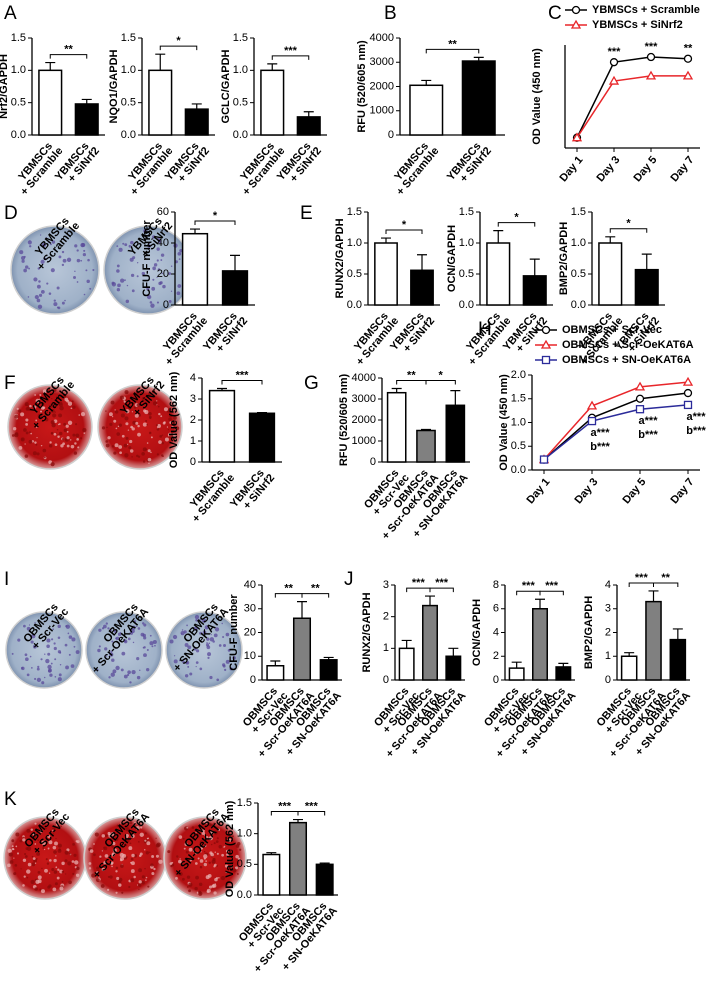 The height and width of the screenshot is (985, 708). What do you see at coordinates (193, 378) in the screenshot?
I see `y-tick-label: 4` at bounding box center [193, 378].